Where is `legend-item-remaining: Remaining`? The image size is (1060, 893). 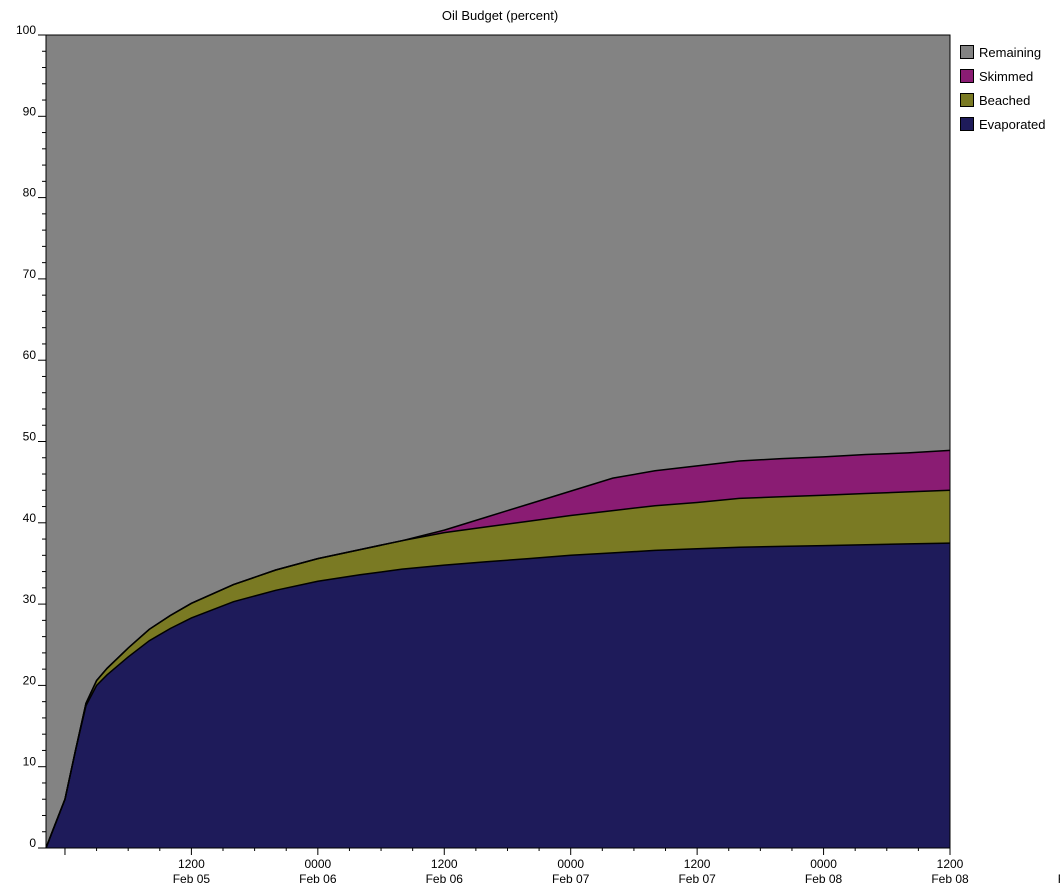
legend-item-remaining: Remaining is located at coordinates (1003, 52).